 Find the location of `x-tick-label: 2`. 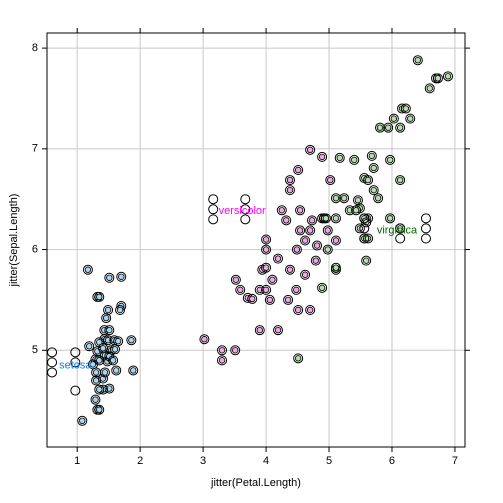

x-tick-label: 2 is located at coordinates (140, 461).